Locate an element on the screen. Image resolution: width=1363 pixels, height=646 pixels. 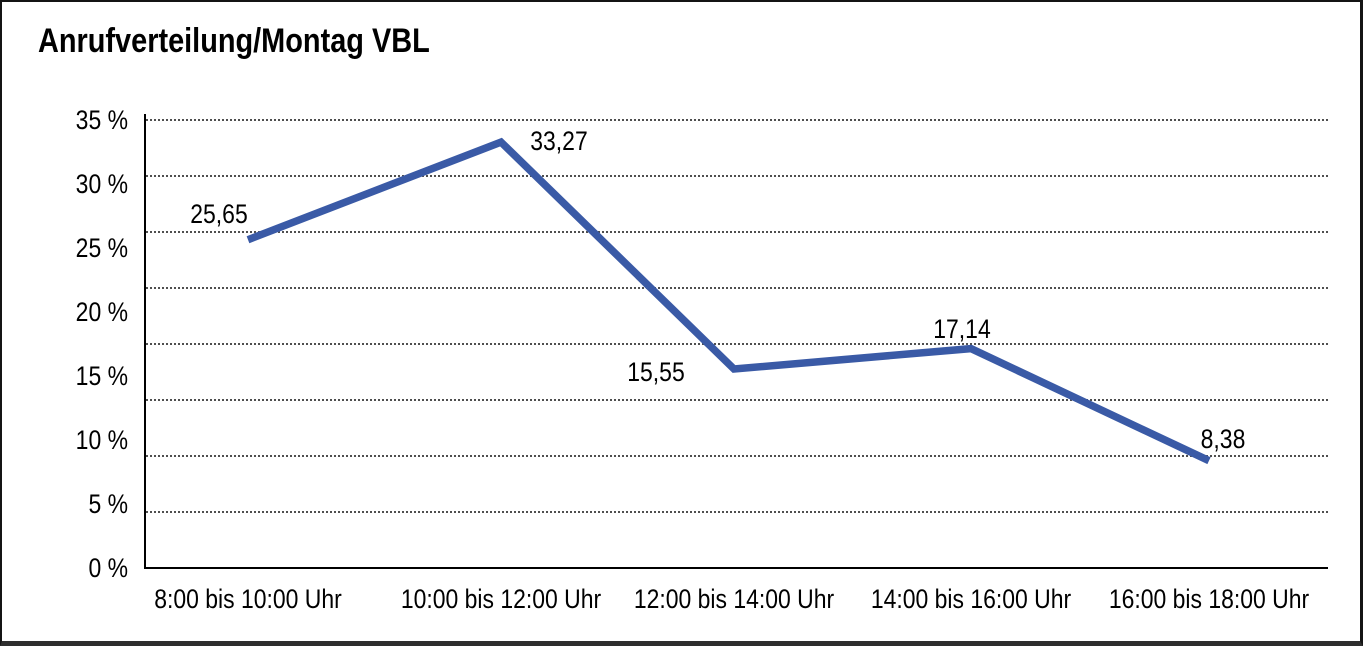
y-tick-label: 20 % is located at coordinates (101, 312).